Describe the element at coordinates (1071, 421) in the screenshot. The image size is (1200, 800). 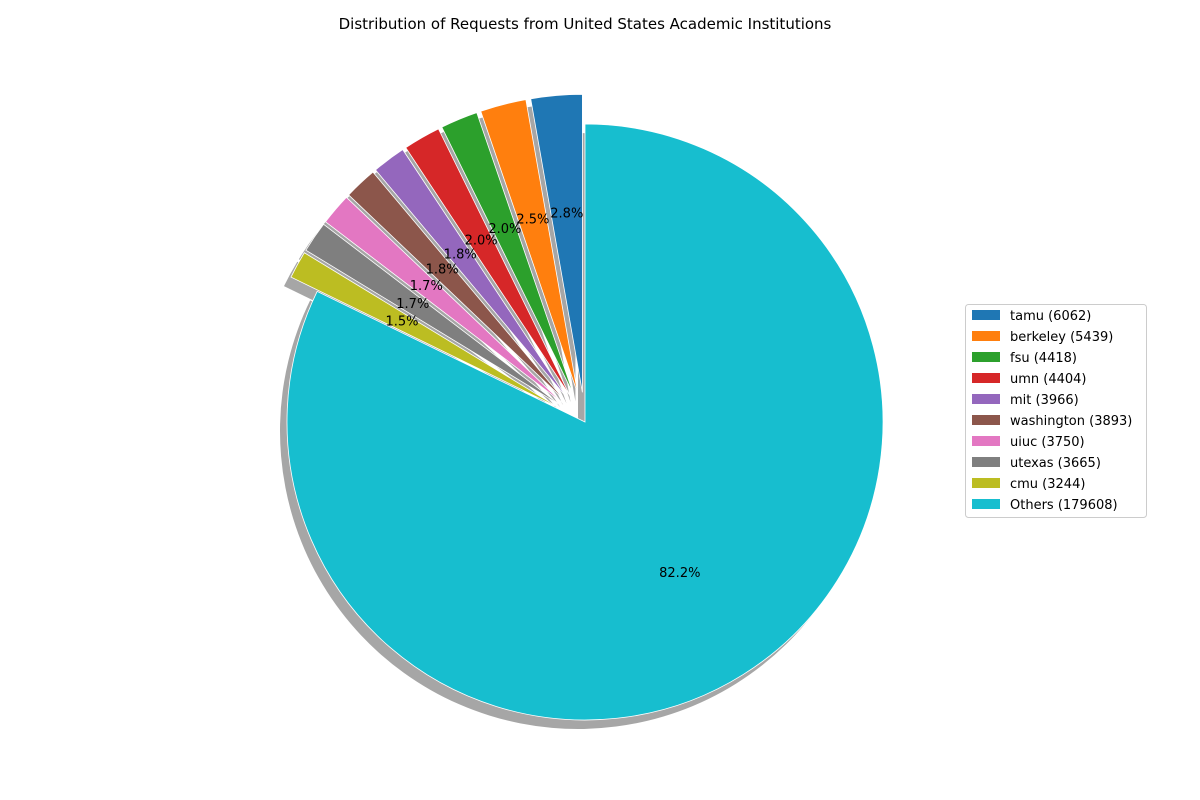
I see `legend-label-washington: washington (3893)` at that location.